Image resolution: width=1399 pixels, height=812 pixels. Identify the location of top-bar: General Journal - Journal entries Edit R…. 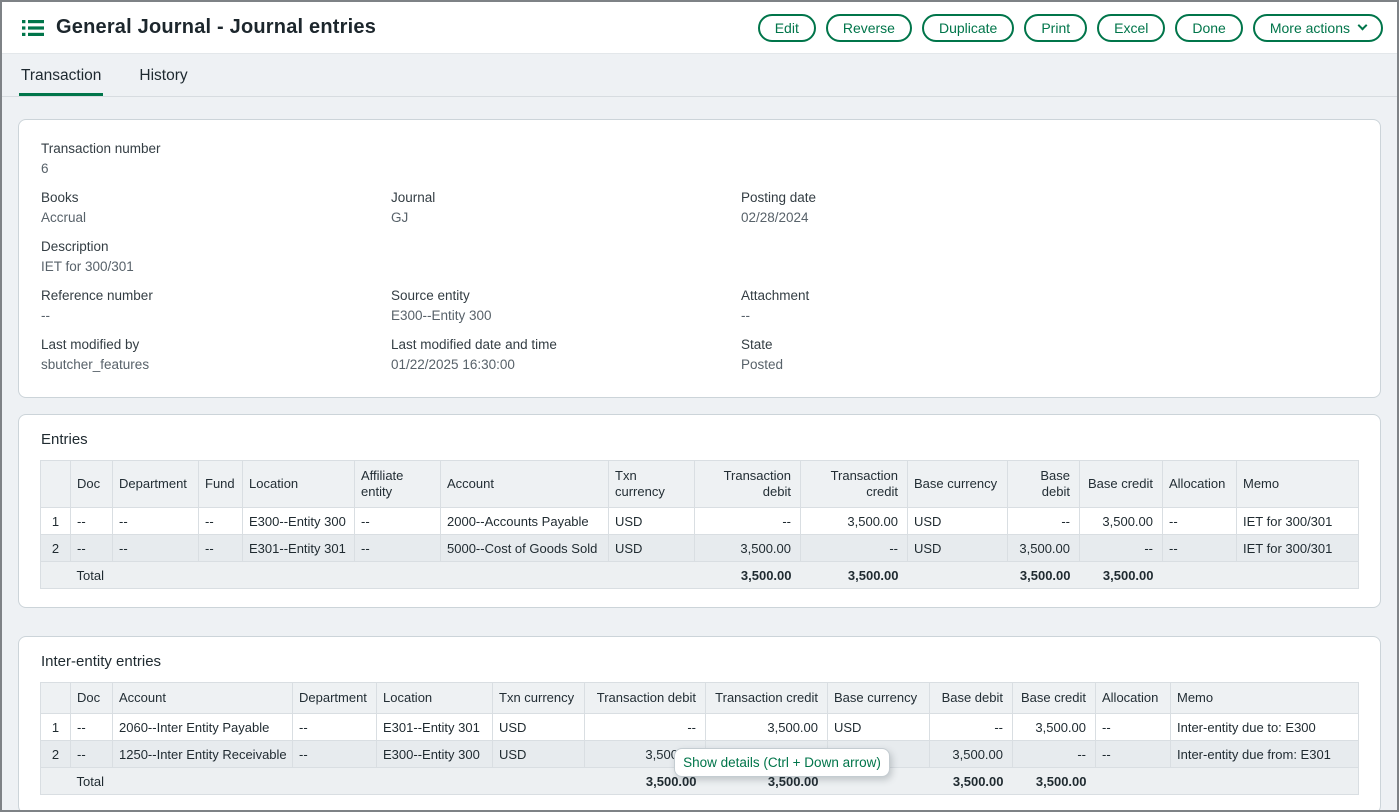
(699, 28).